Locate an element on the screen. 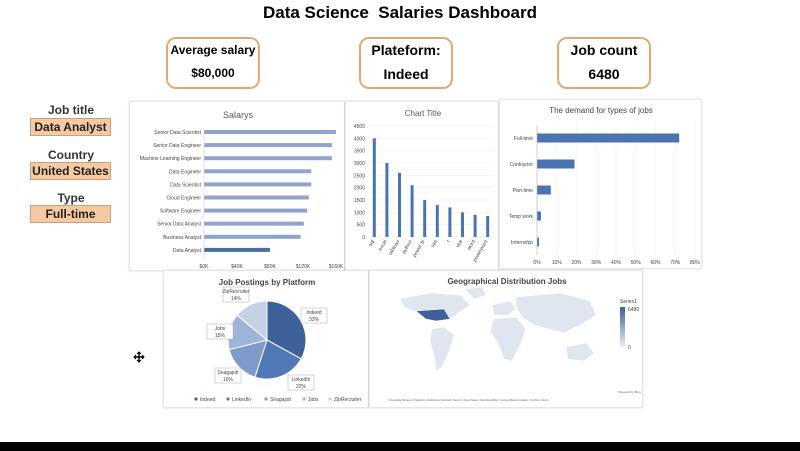 The image size is (800, 451). africa-shape is located at coordinates (508, 339).